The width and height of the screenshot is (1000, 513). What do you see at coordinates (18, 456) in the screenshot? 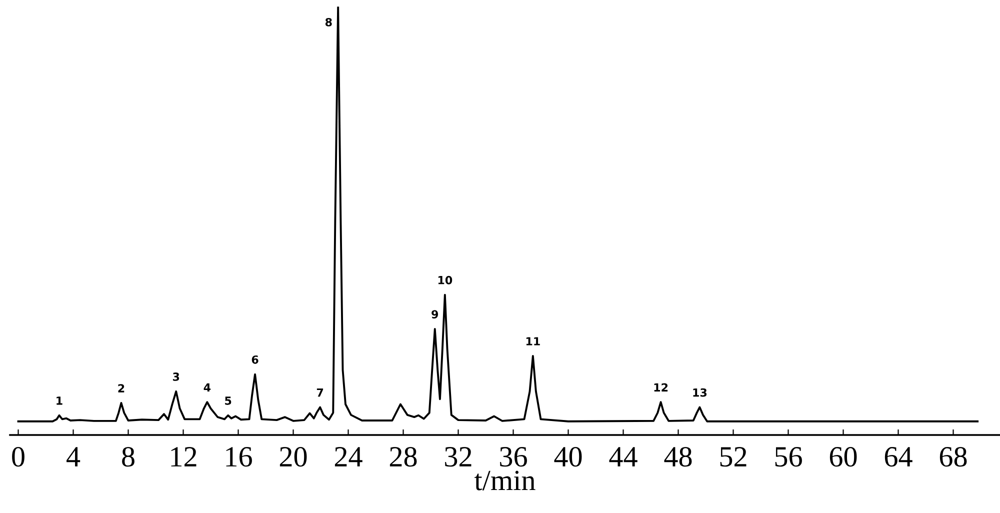
I see `x-tick-label: 0` at bounding box center [18, 456].